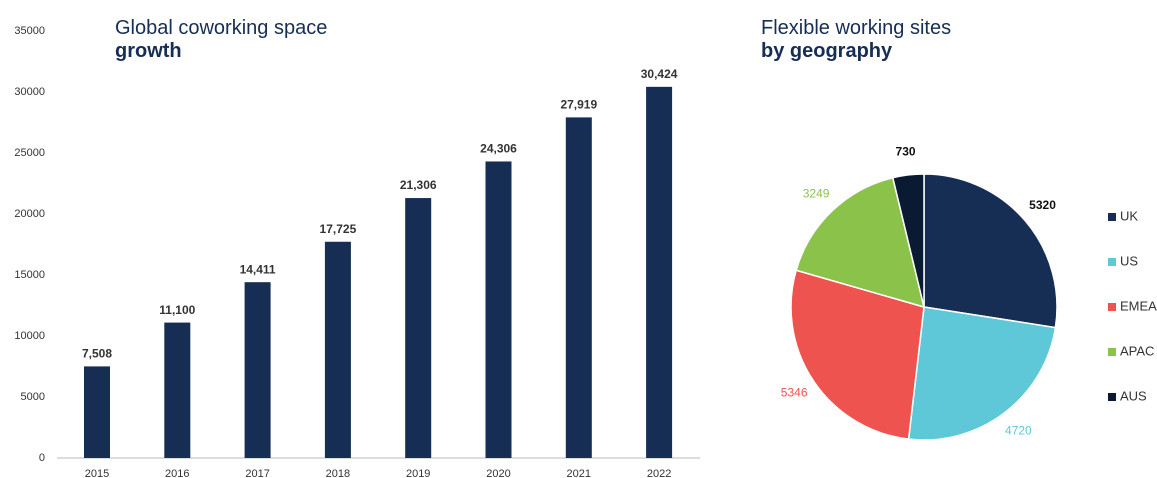 The width and height of the screenshot is (1157, 478). I want to click on x-tick-label: 2021, so click(579, 473).